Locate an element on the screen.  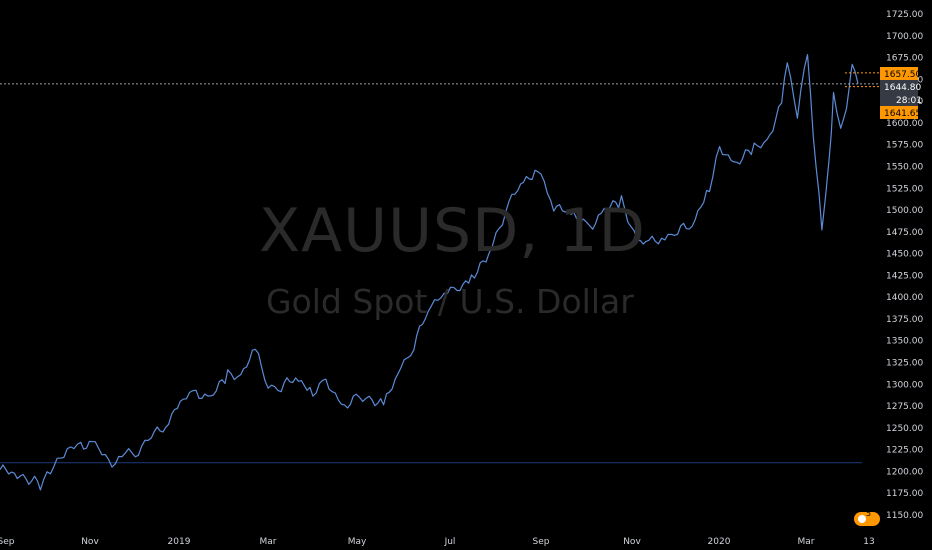
y-tick-label: 1500.00 is located at coordinates (904, 211).